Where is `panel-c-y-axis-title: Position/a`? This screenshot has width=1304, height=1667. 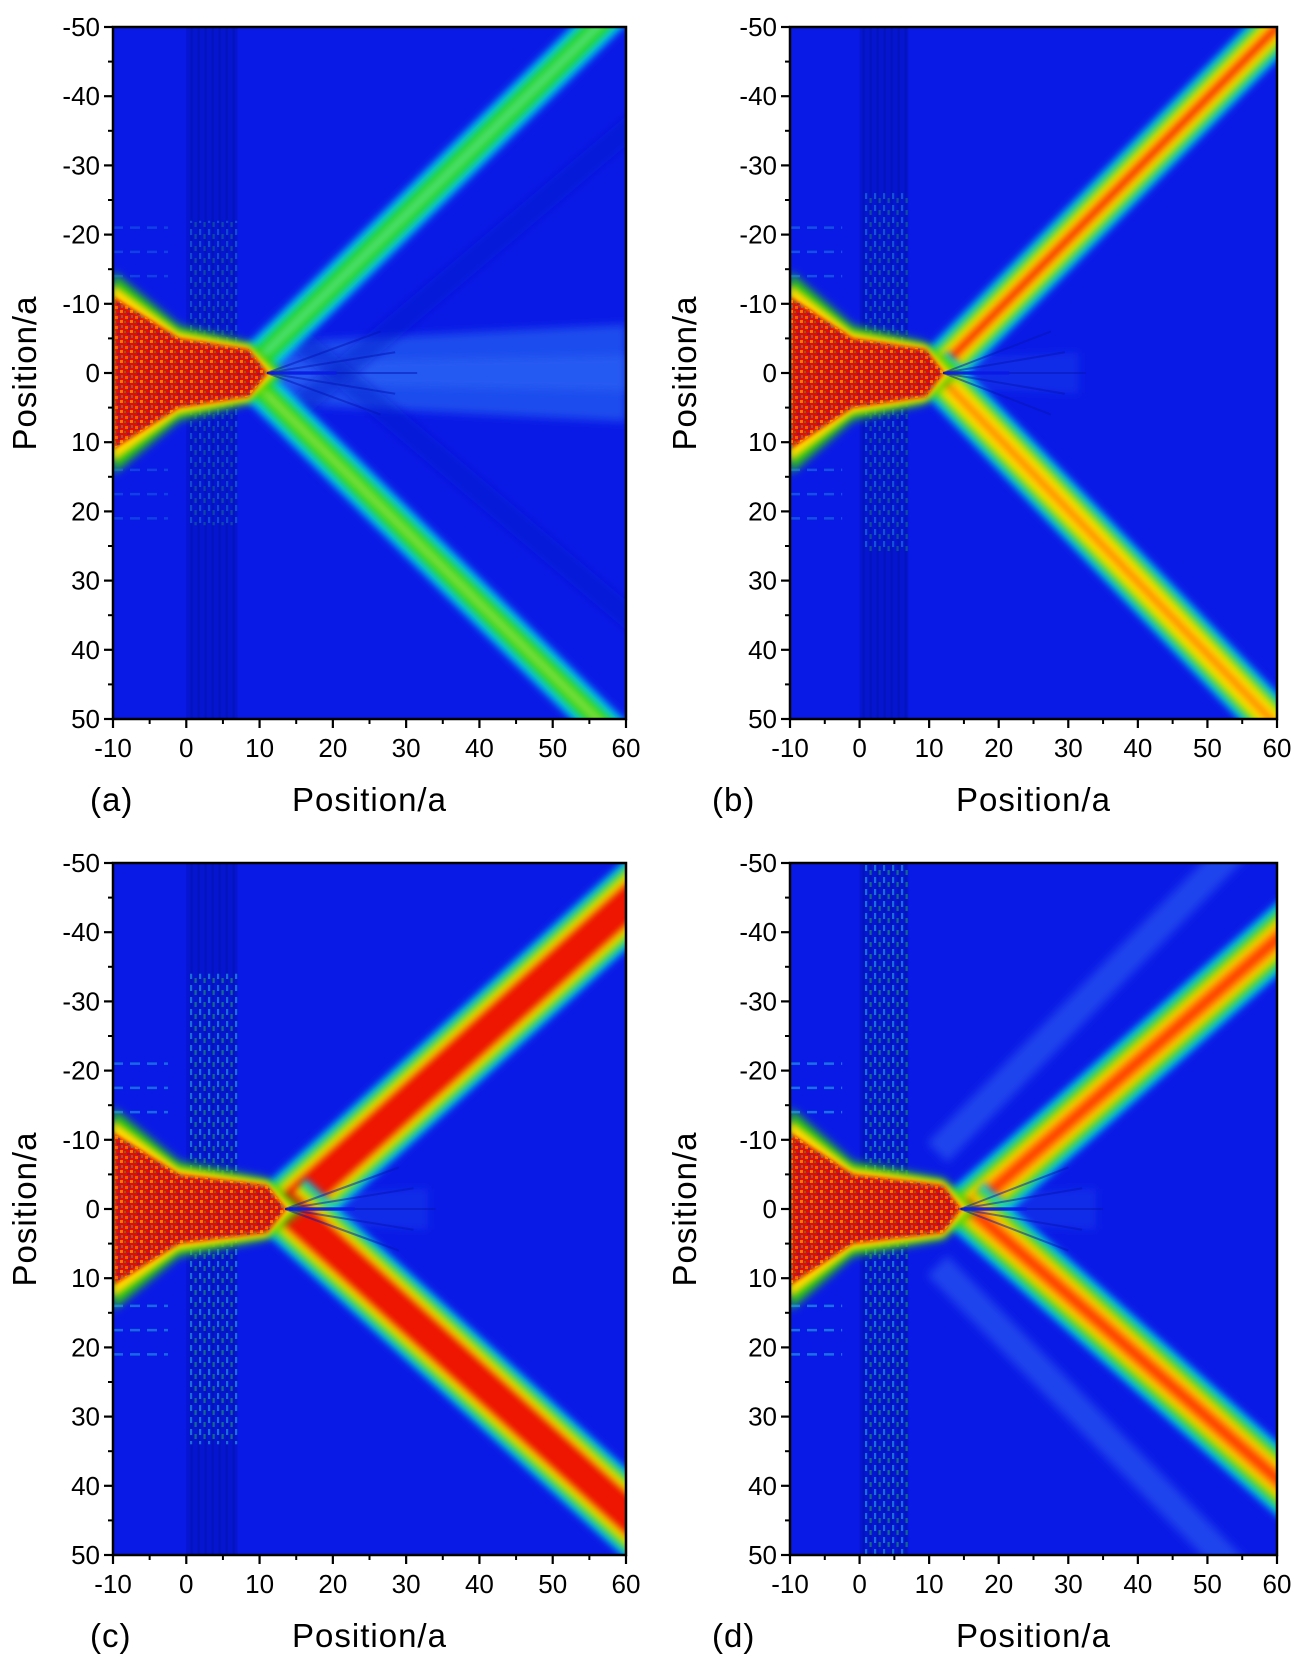
panel-c-y-axis-title: Position/a is located at coordinates (24, 1209).